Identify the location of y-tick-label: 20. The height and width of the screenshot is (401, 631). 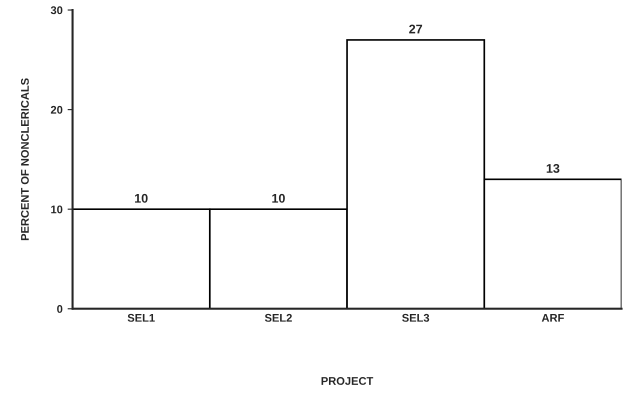
(56, 110).